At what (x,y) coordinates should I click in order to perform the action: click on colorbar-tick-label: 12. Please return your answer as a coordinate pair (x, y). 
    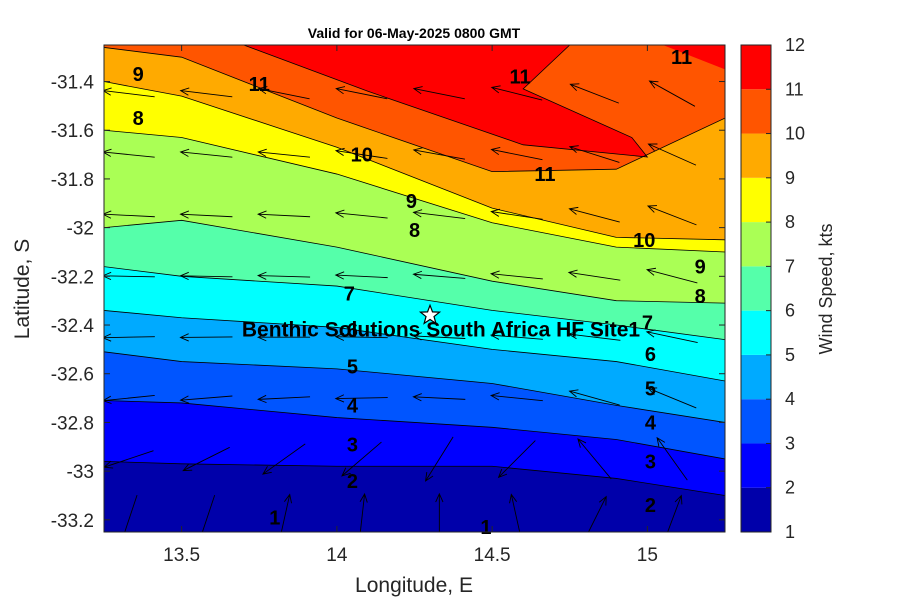
    Looking at the image, I should click on (795, 45).